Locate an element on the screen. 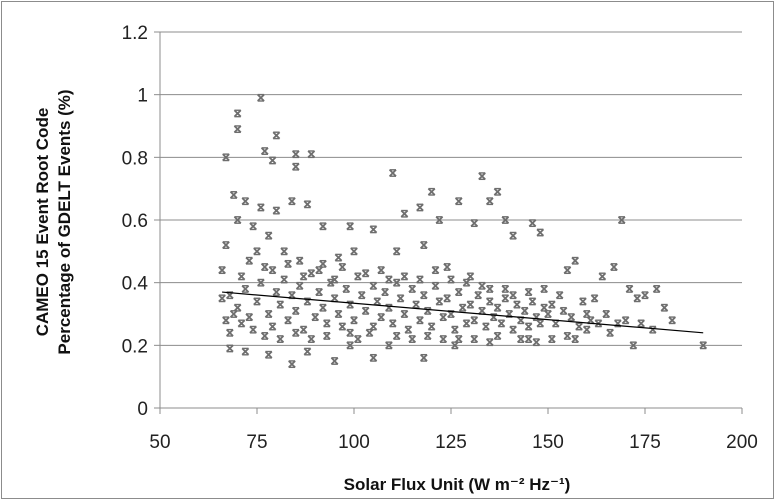 The image size is (777, 502). y-tick-label: 0.2 is located at coordinates (135, 346).